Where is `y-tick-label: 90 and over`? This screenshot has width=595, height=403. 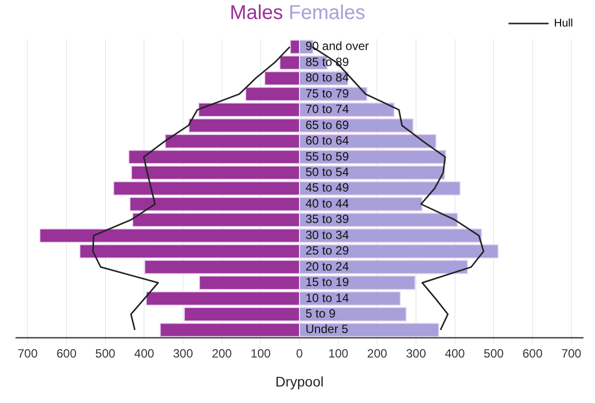 y-tick-label: 90 and over is located at coordinates (337, 46).